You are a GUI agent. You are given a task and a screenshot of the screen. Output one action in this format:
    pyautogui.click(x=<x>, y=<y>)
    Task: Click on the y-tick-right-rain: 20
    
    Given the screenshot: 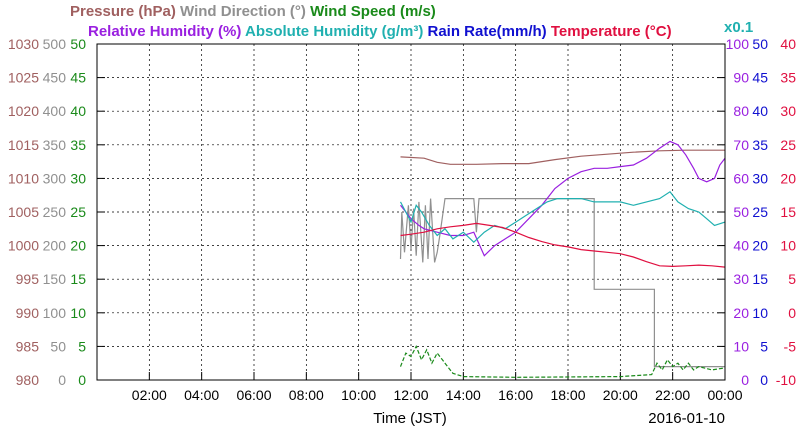 What is the action you would take?
    pyautogui.click(x=760, y=246)
    